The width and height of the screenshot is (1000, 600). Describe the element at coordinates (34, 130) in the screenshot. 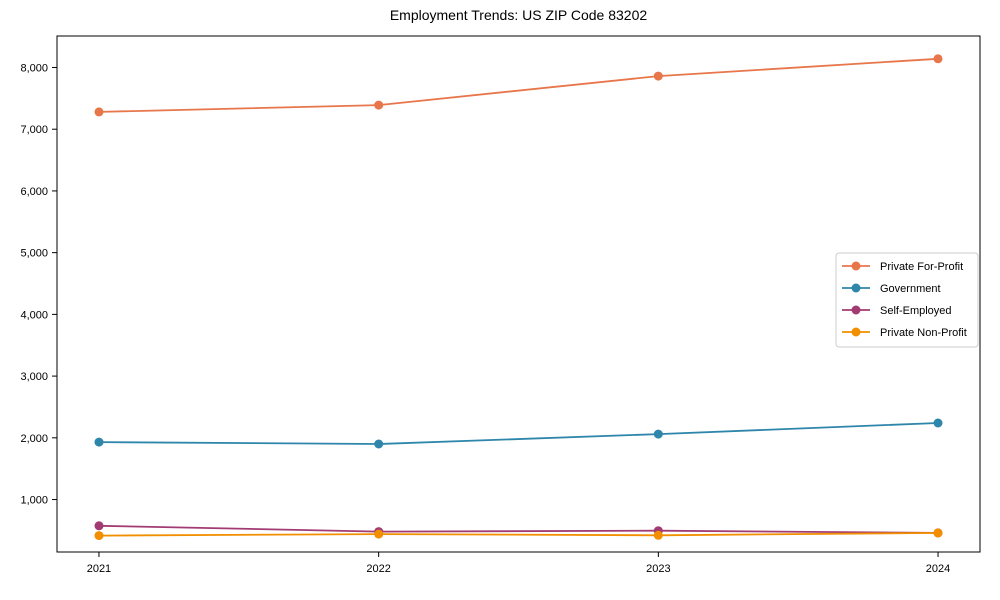

I see `y-tick-label: 7,000` at that location.